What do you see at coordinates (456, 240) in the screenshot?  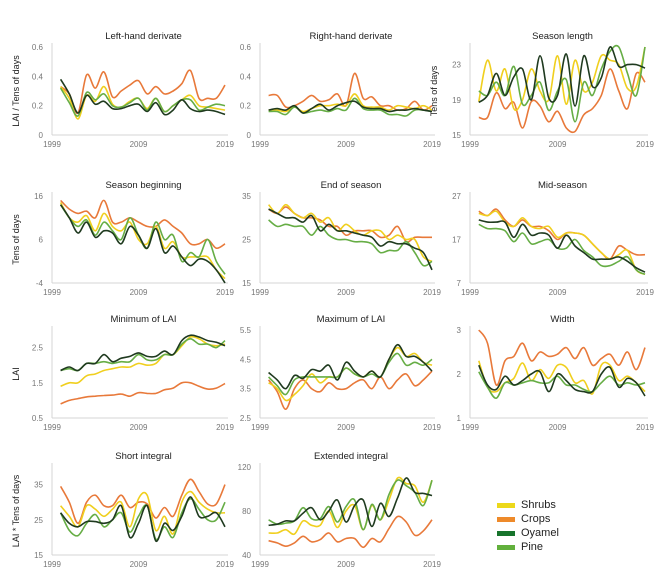 I see `y-tick-label: 17` at bounding box center [456, 240].